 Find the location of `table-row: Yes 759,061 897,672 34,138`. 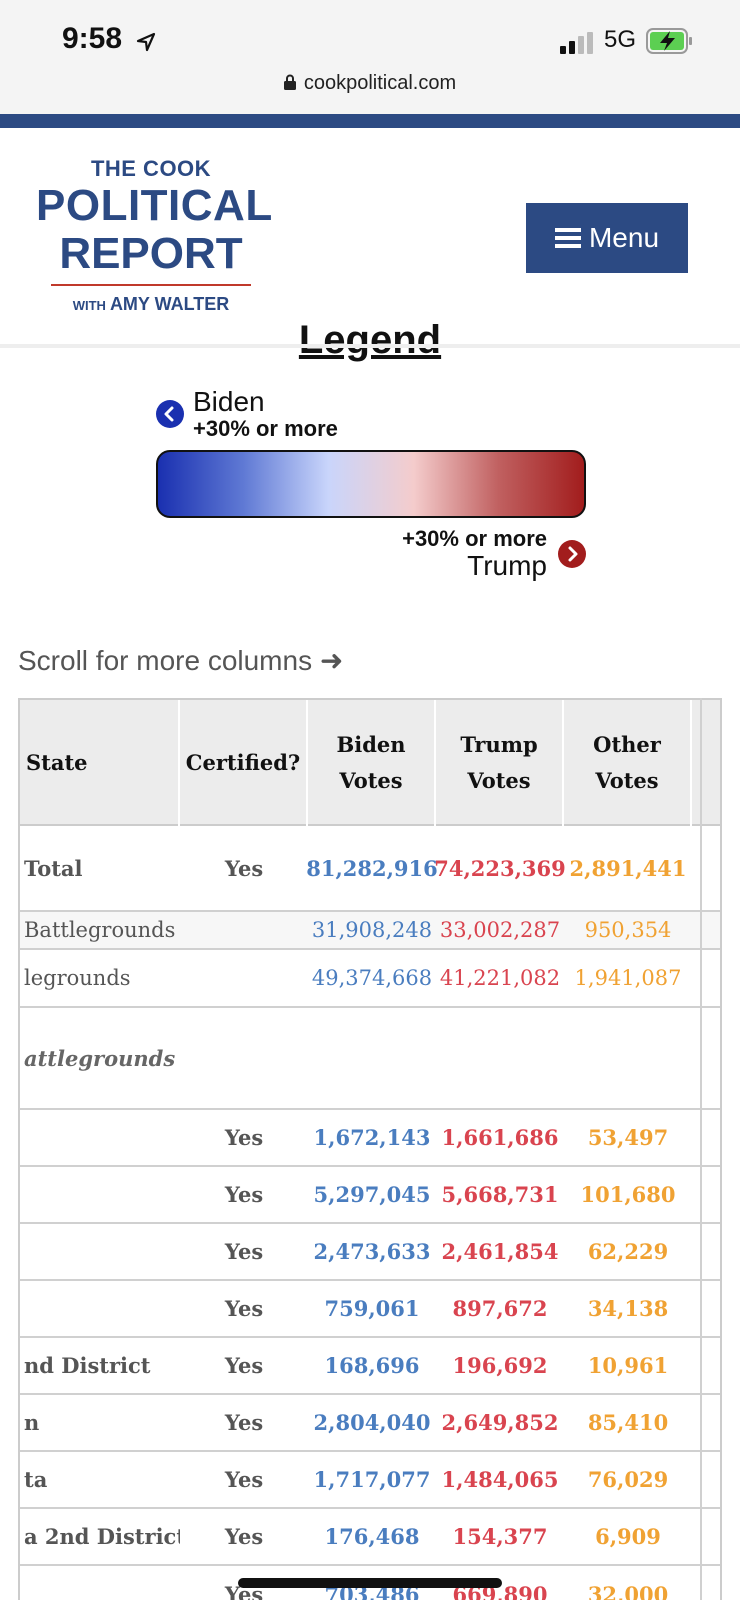

table-row: Yes 759,061 897,672 34,138 is located at coordinates (370, 1309).